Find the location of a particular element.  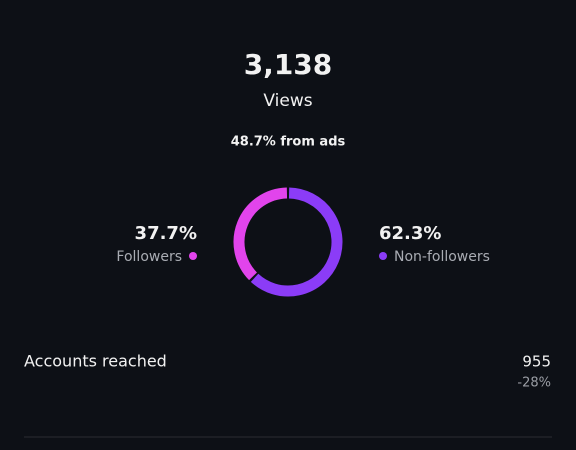

followers-percent: 37.7% is located at coordinates (166, 233).